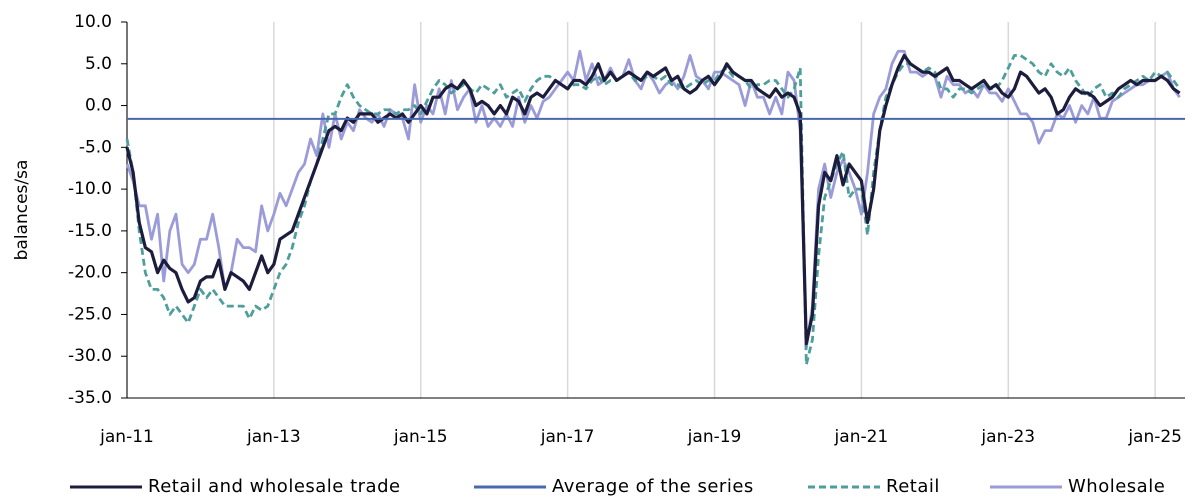 This screenshot has height=501, width=1194. Describe the element at coordinates (90, 231) in the screenshot. I see `y-tick-label: -15.0` at that location.